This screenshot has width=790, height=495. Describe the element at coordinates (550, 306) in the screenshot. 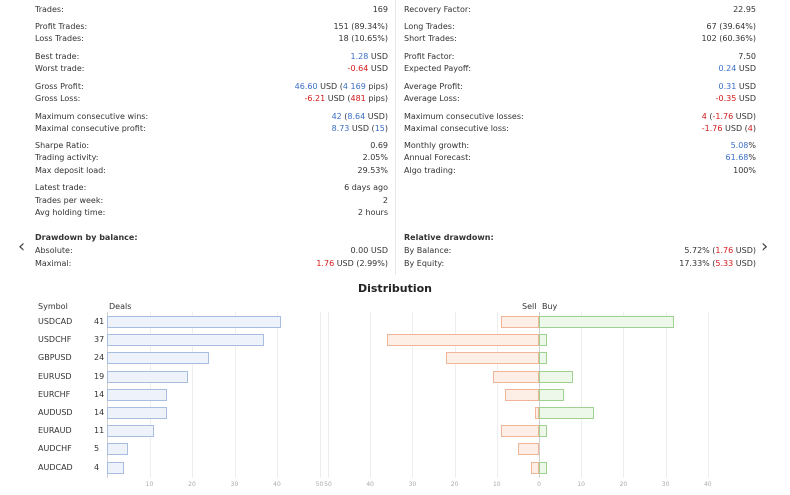

I see `buy-header: Buy` at that location.